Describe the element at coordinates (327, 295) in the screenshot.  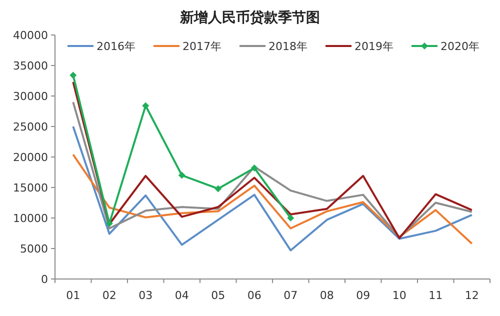
I see `x-tick-label: 08` at that location.